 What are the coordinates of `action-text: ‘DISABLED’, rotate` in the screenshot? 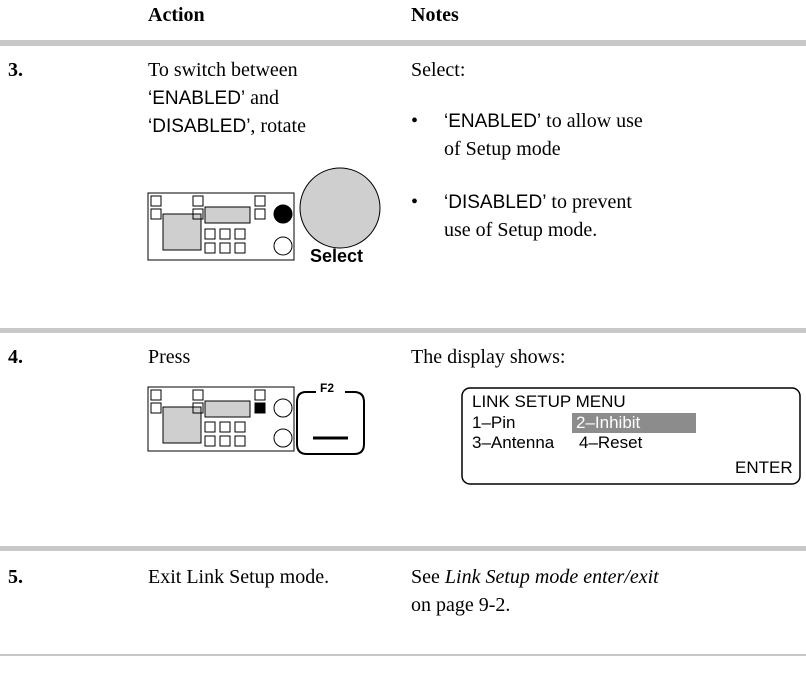 It's located at (227, 126).